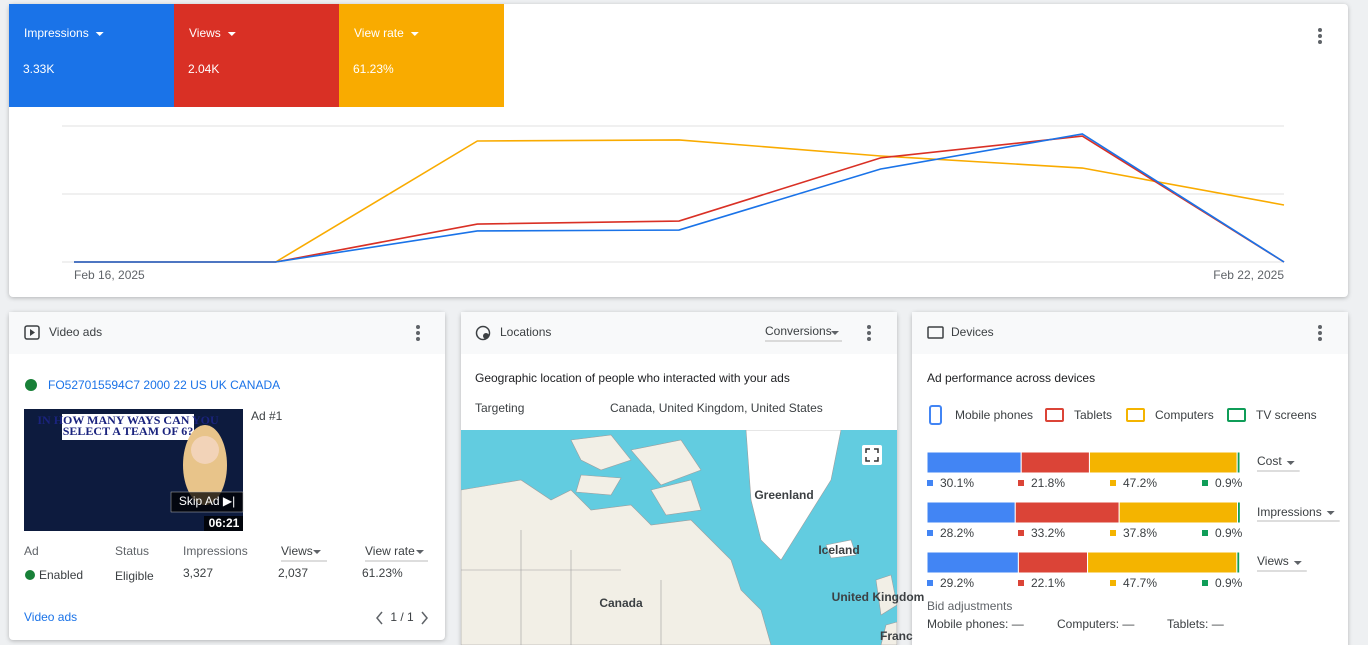 This screenshot has width=1368, height=645. I want to click on skip-button, so click(207, 502).